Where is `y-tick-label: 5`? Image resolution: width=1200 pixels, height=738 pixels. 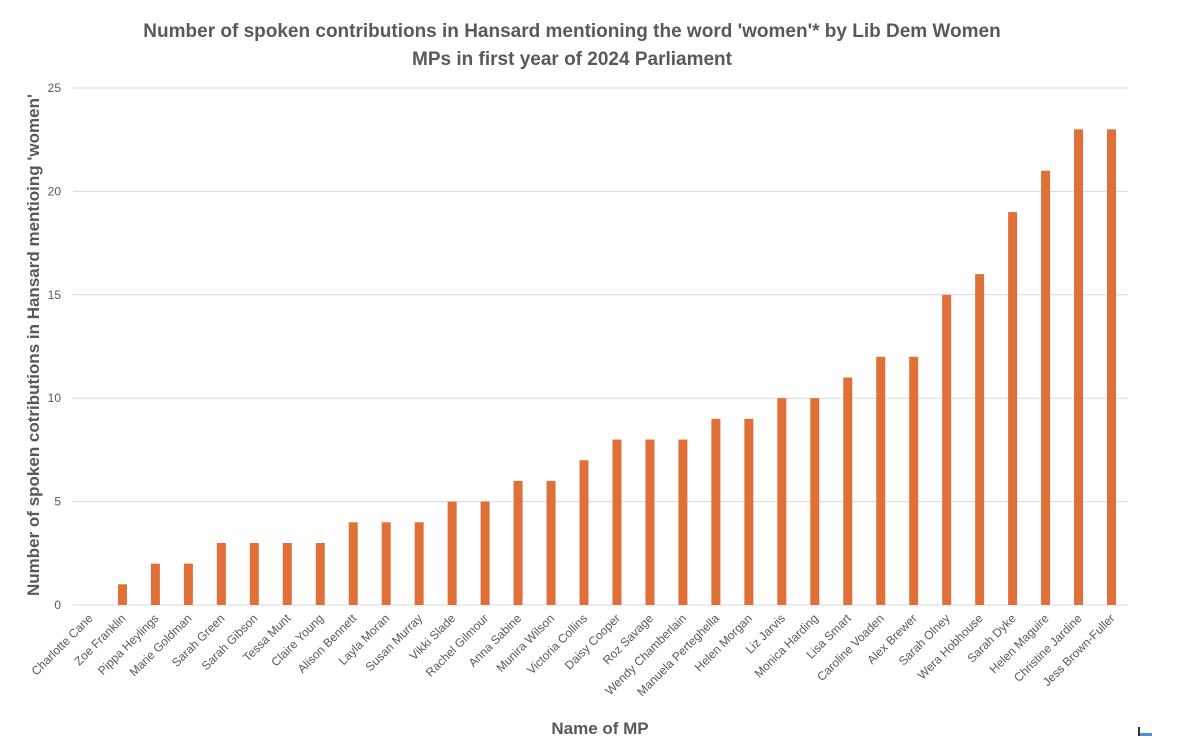
y-tick-label: 5 is located at coordinates (57, 502).